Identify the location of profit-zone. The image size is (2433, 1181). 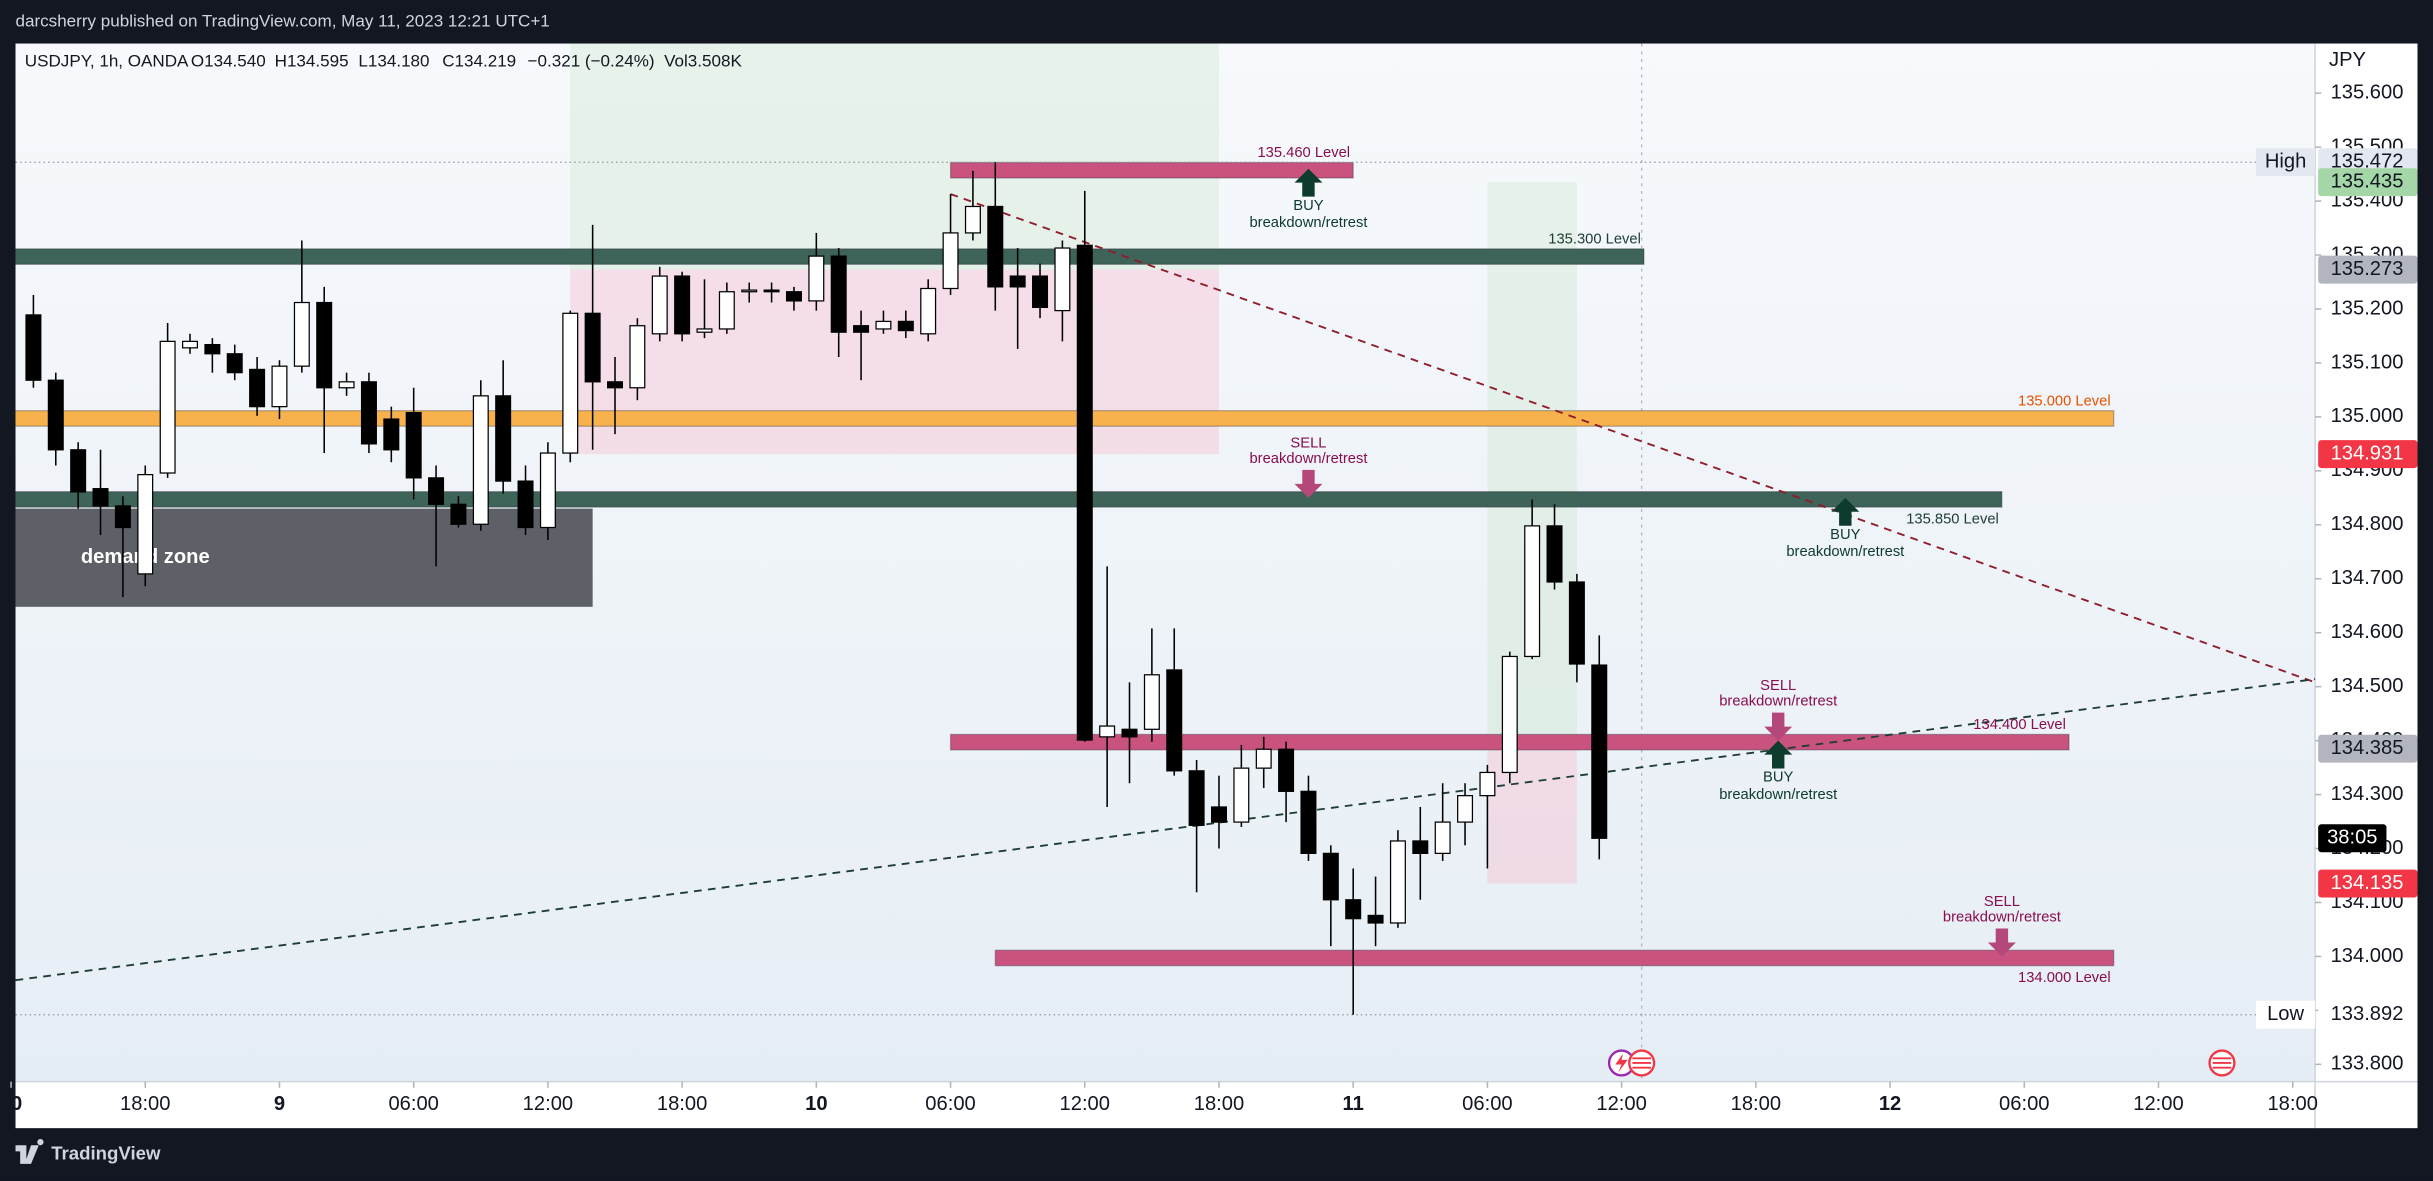
(1532, 465).